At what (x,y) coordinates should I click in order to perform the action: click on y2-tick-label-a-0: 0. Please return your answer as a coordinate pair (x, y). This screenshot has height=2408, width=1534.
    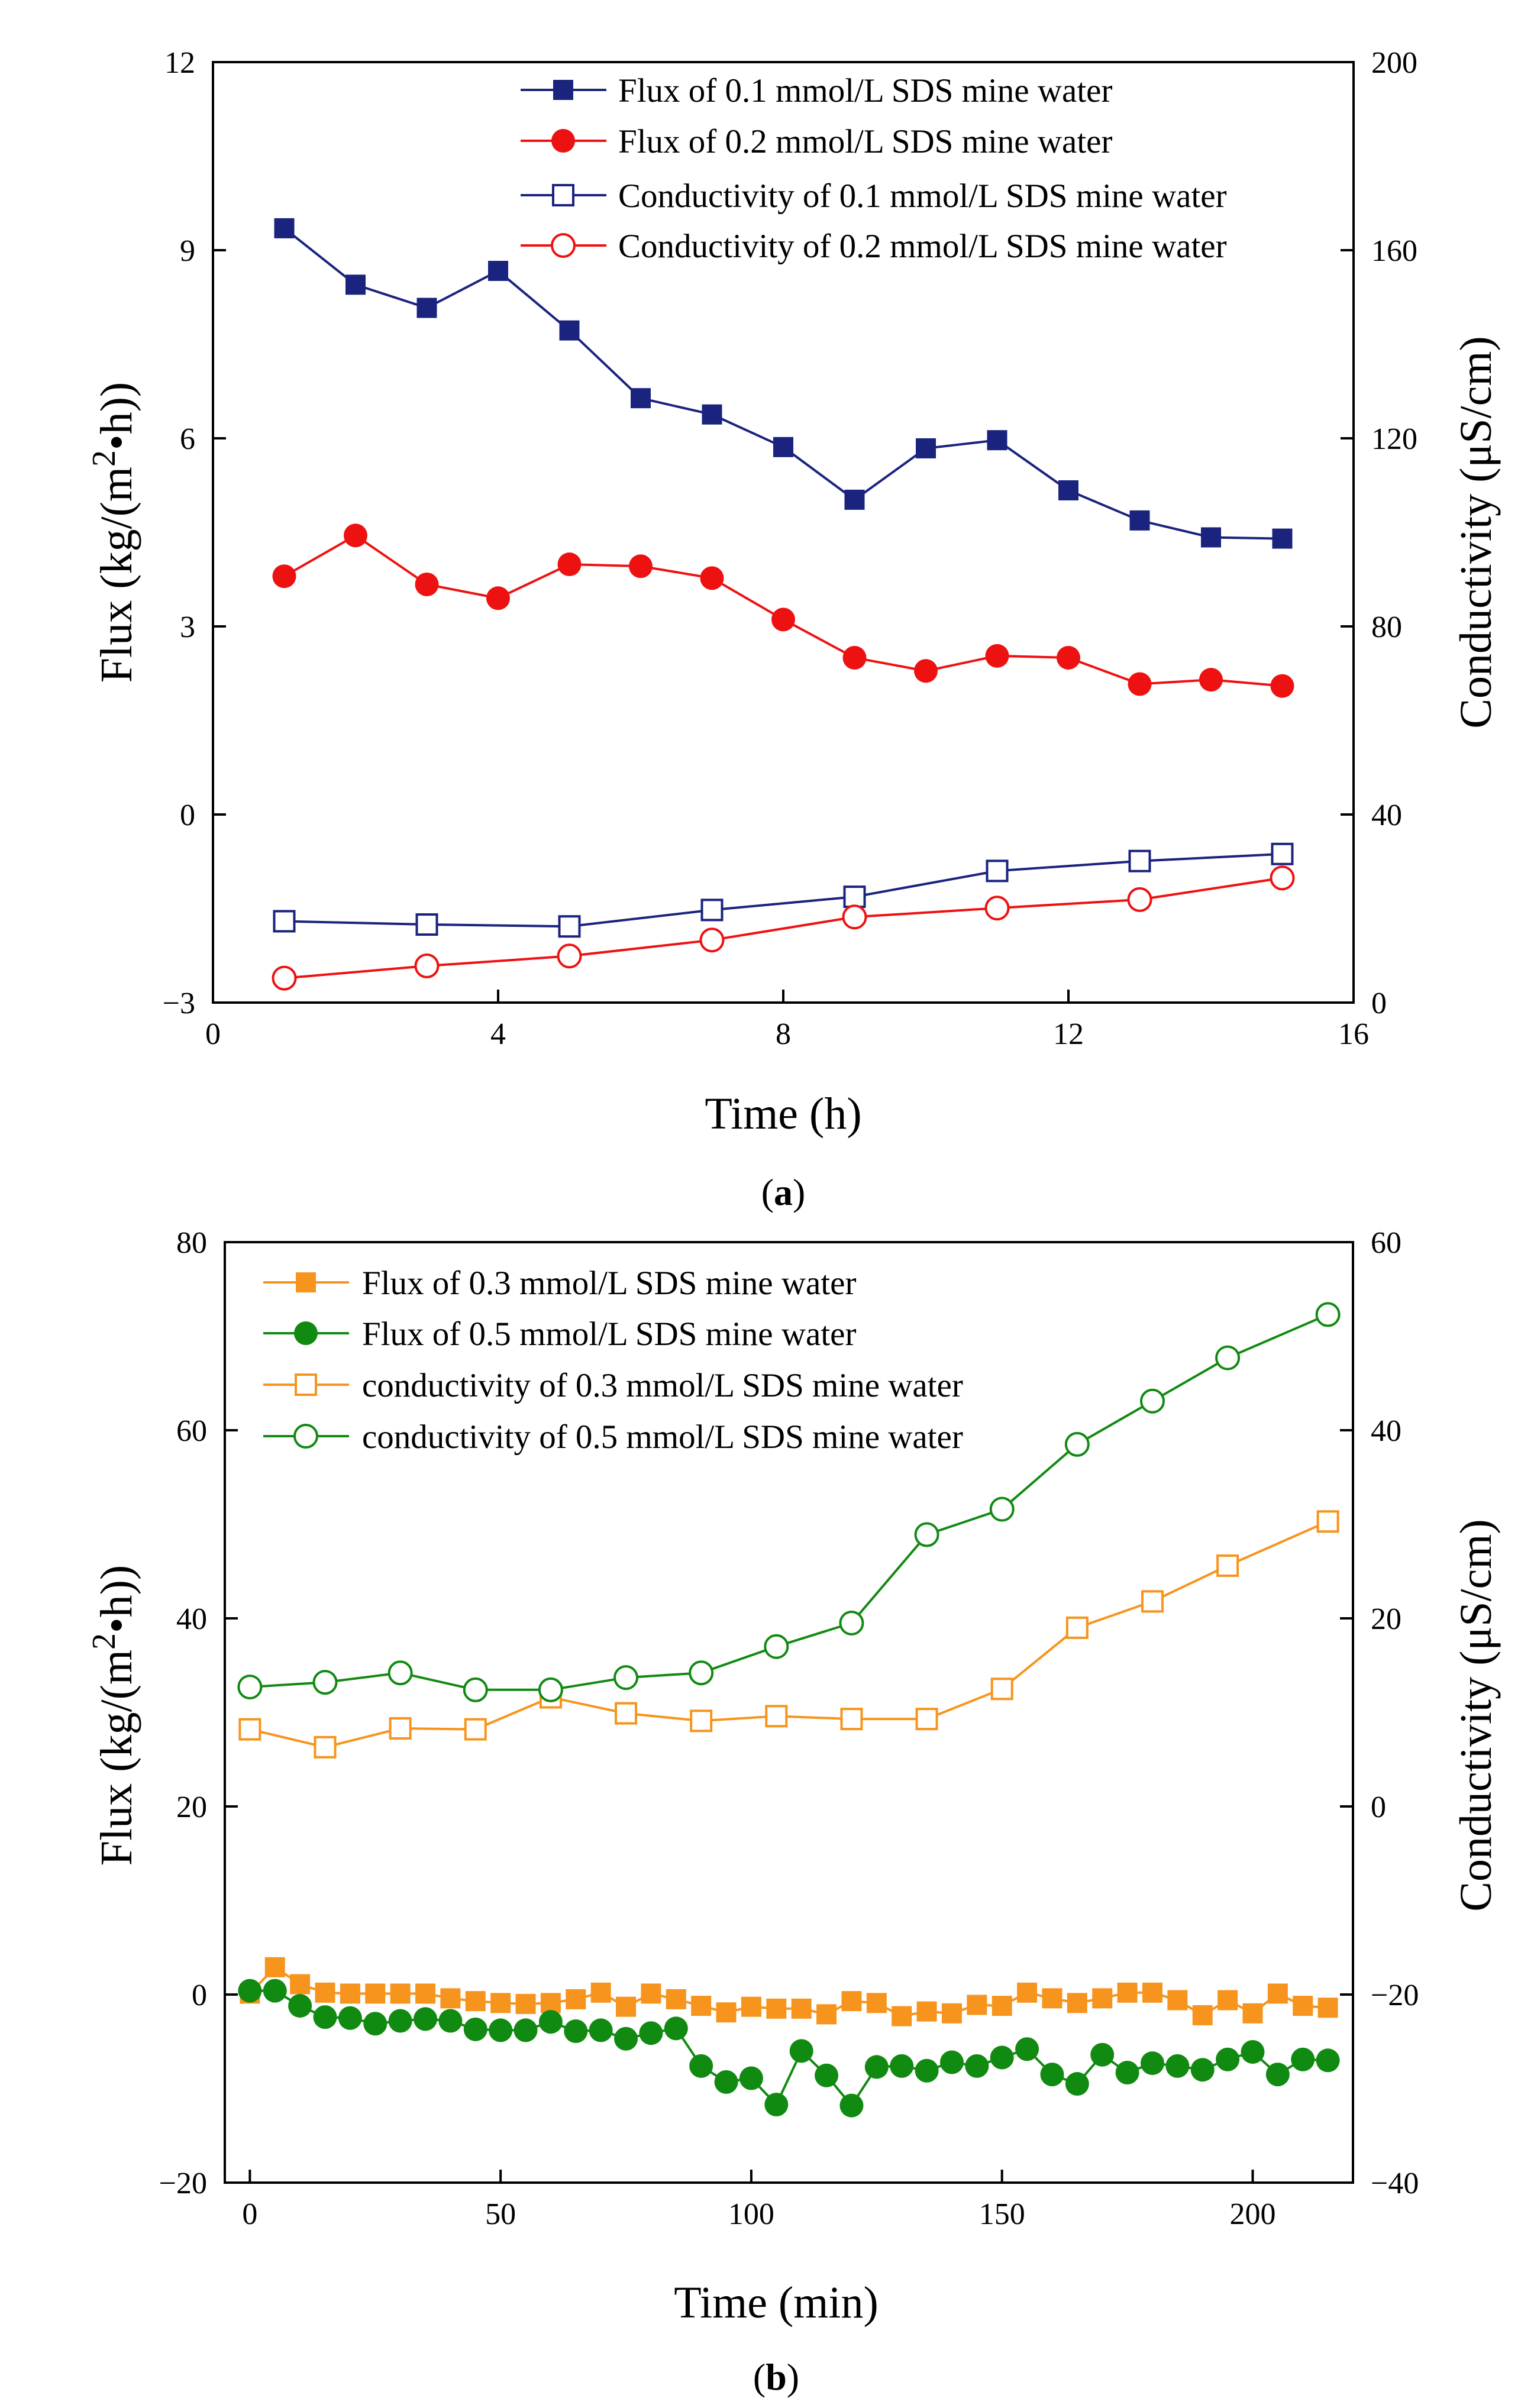
    Looking at the image, I should click on (1379, 1003).